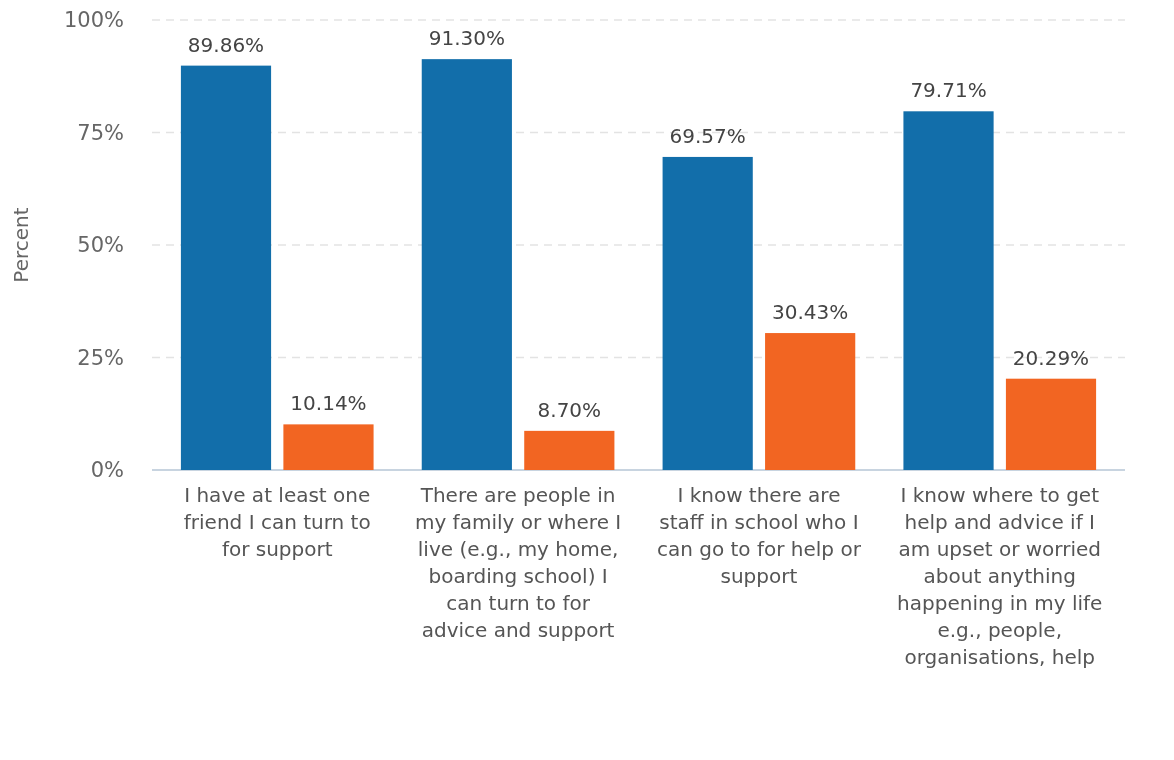 This screenshot has width=1174, height=760. What do you see at coordinates (518, 562) in the screenshot?
I see `x-tick-label: There are people in my family or where I live (e.g., my home, boarding school) I can turn to for advice and support` at bounding box center [518, 562].